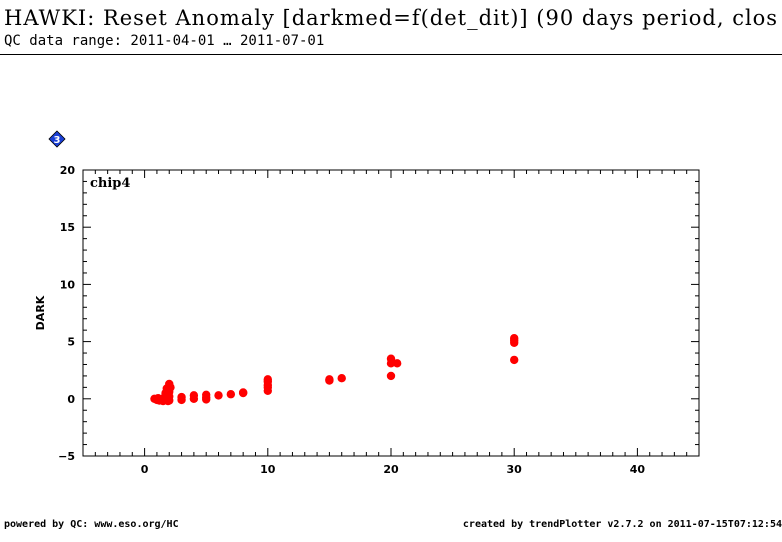 The width and height of the screenshot is (782, 542). Describe the element at coordinates (68, 170) in the screenshot. I see `y-tick-label: 20` at that location.